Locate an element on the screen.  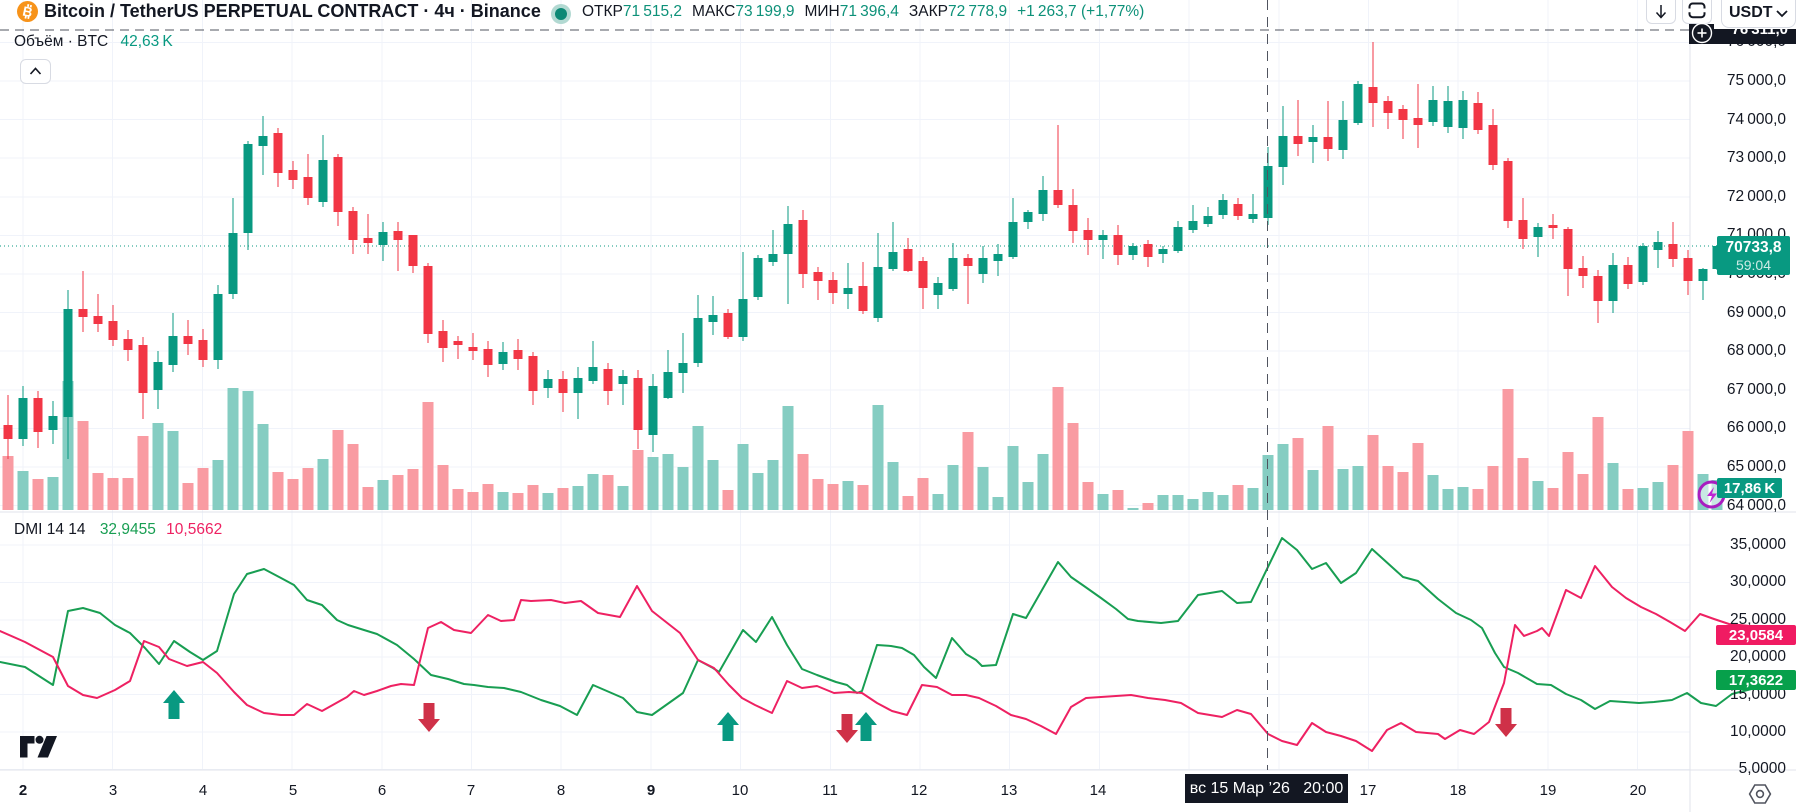
svg-text: B is located at coordinates (27, 12).